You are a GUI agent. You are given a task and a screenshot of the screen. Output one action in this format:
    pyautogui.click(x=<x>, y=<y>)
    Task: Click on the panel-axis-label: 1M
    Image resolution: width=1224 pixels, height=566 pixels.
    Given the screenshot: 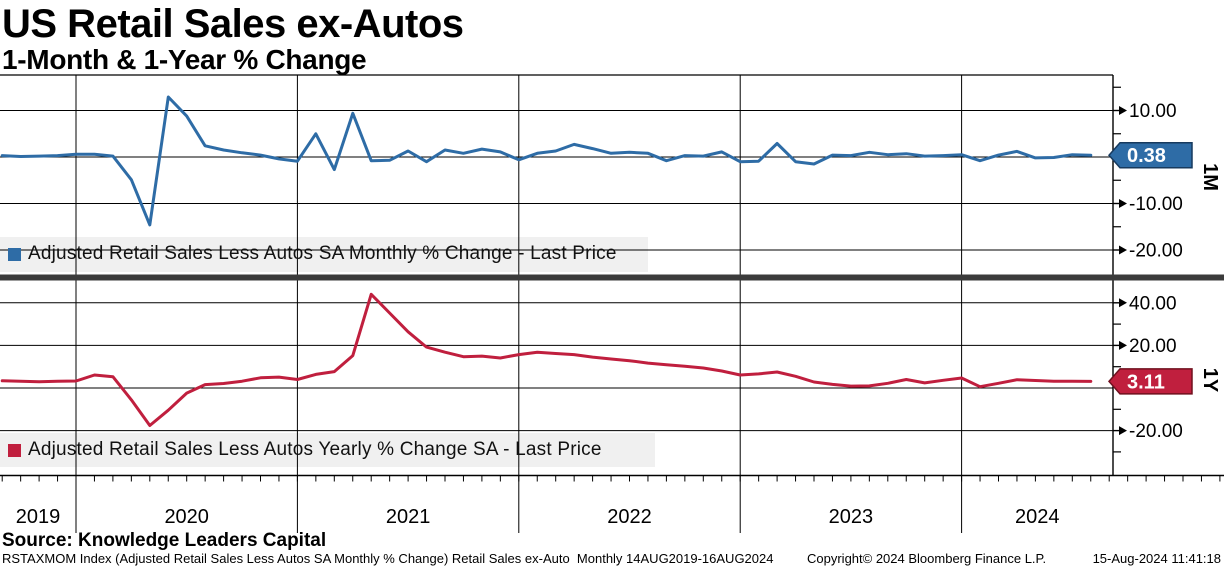 What is the action you would take?
    pyautogui.click(x=1210, y=177)
    